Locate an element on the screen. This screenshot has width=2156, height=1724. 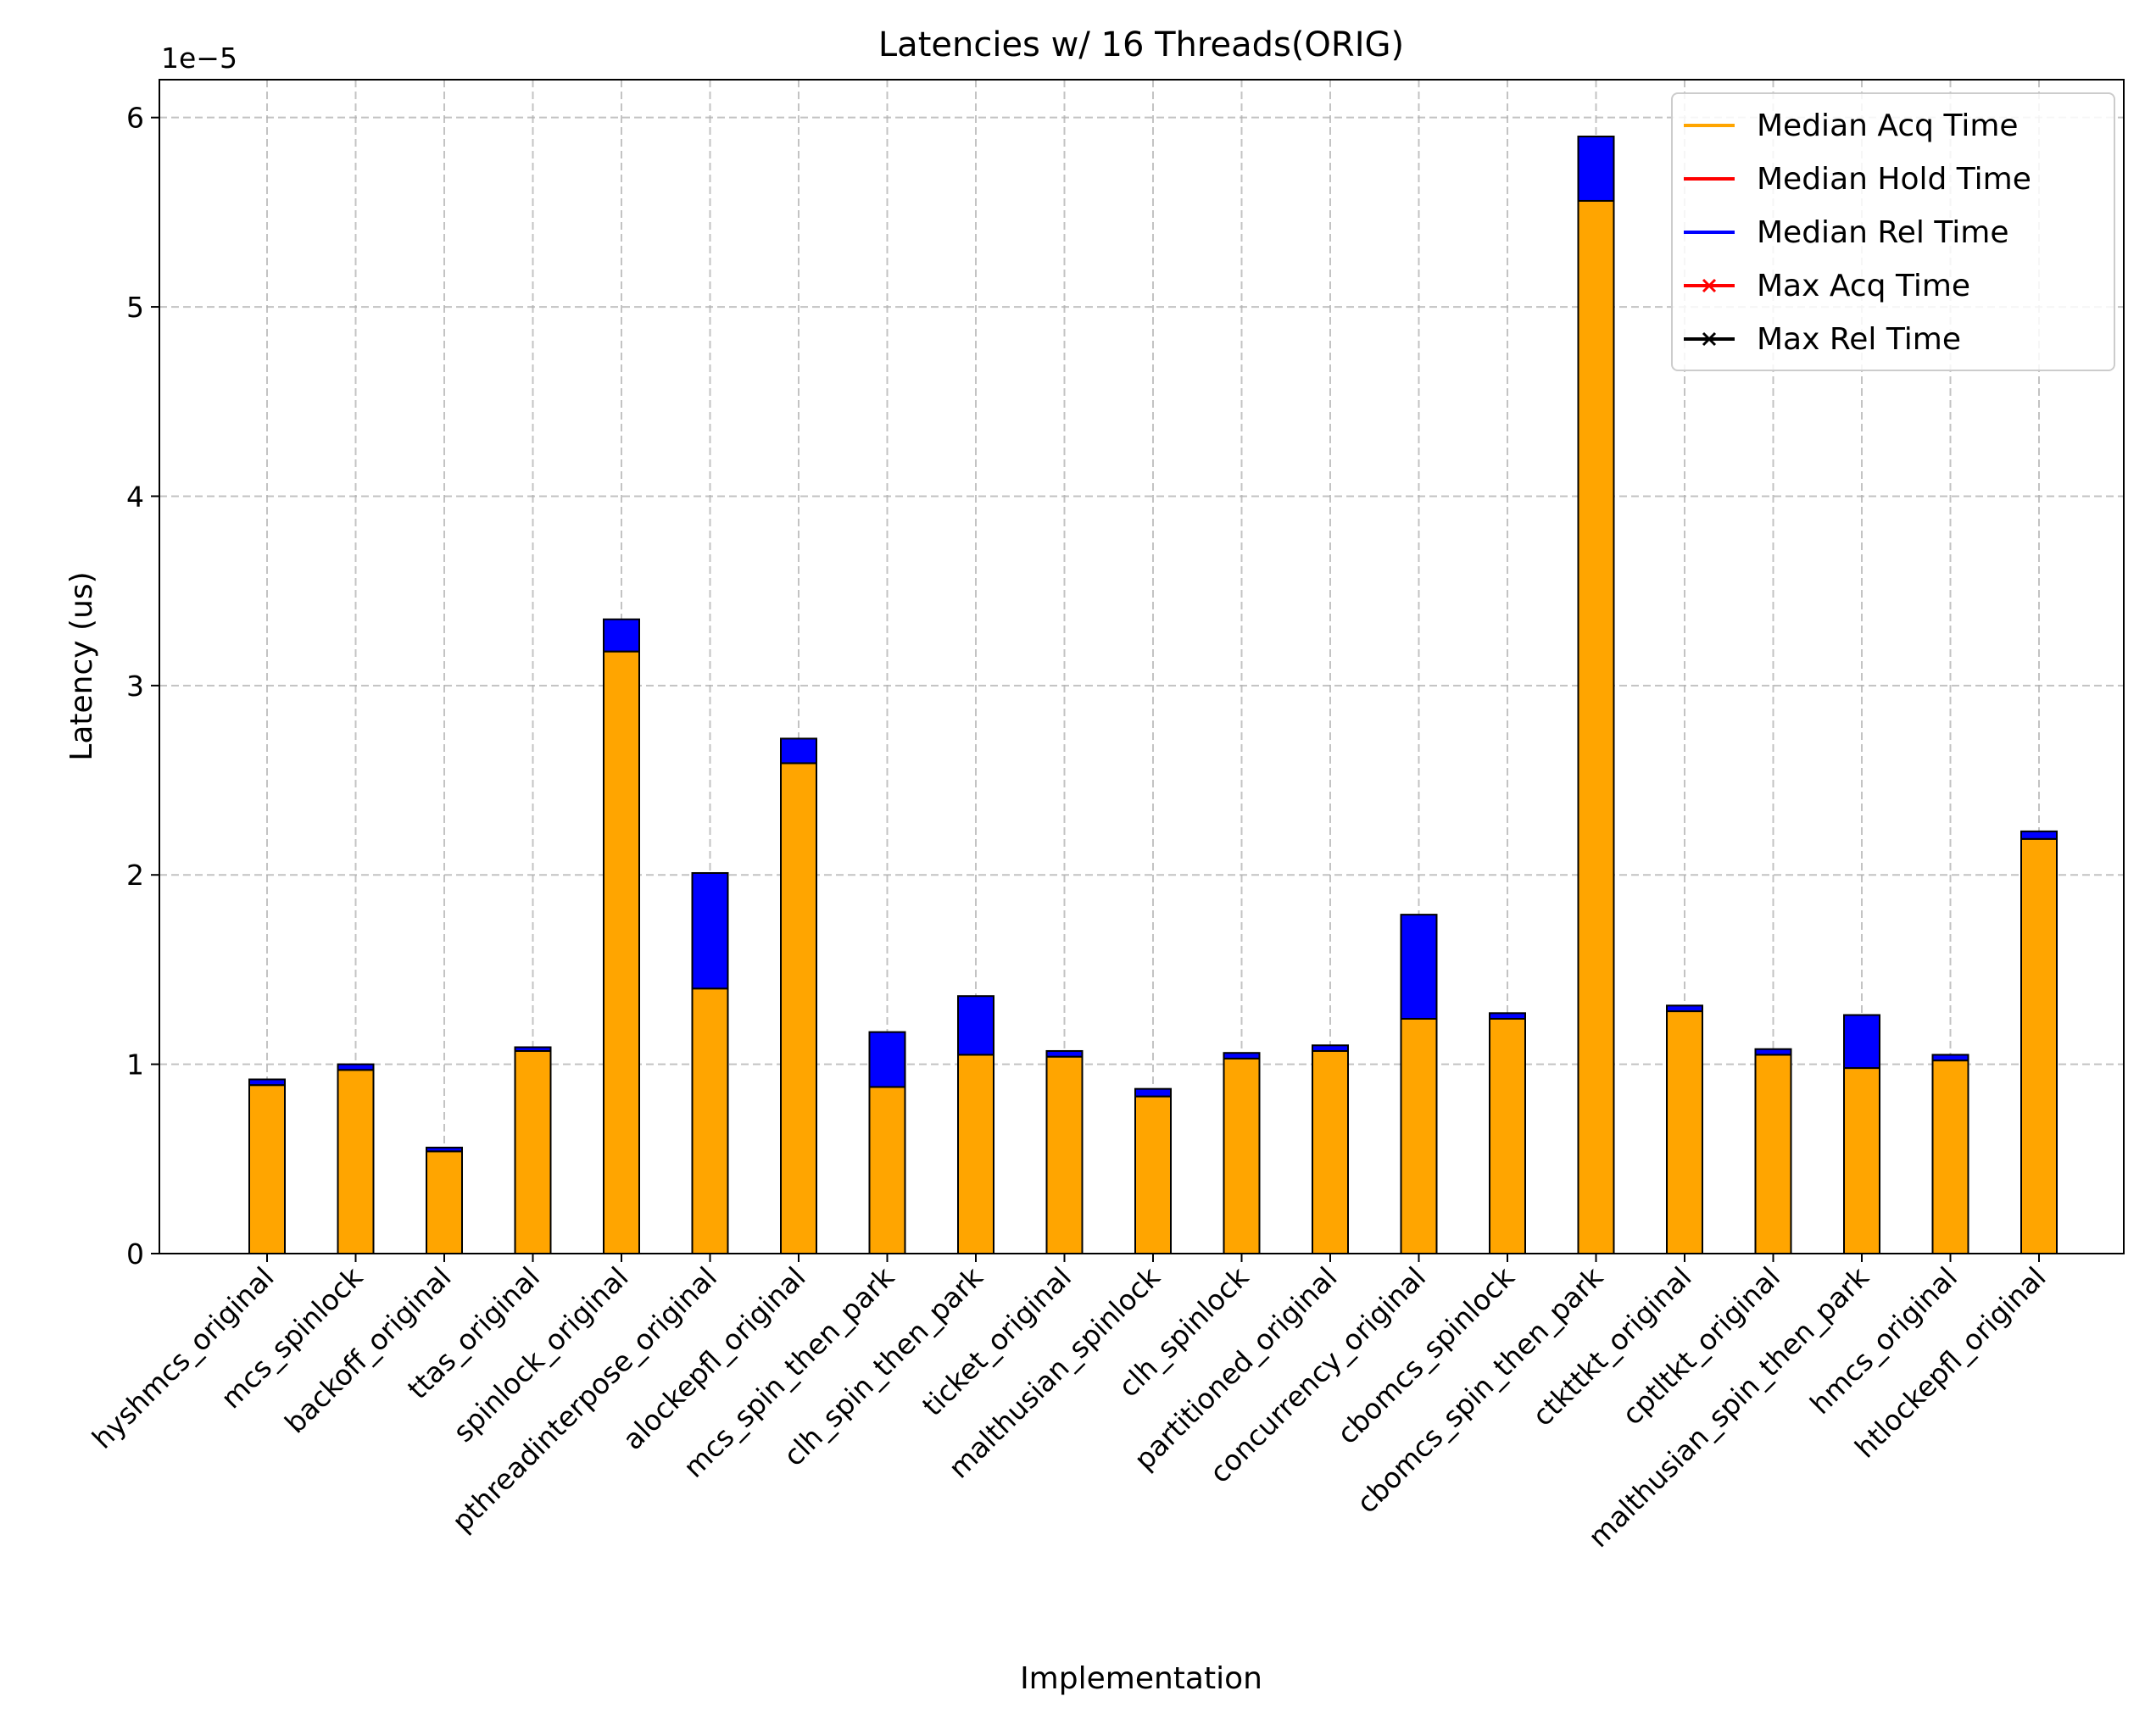
y-tick-label: 5 is located at coordinates (135, 307).